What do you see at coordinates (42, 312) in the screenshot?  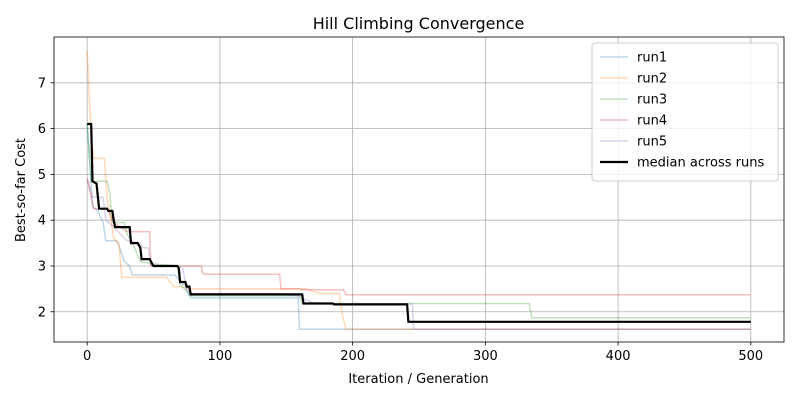 I see `y-tick-label: 2` at bounding box center [42, 312].